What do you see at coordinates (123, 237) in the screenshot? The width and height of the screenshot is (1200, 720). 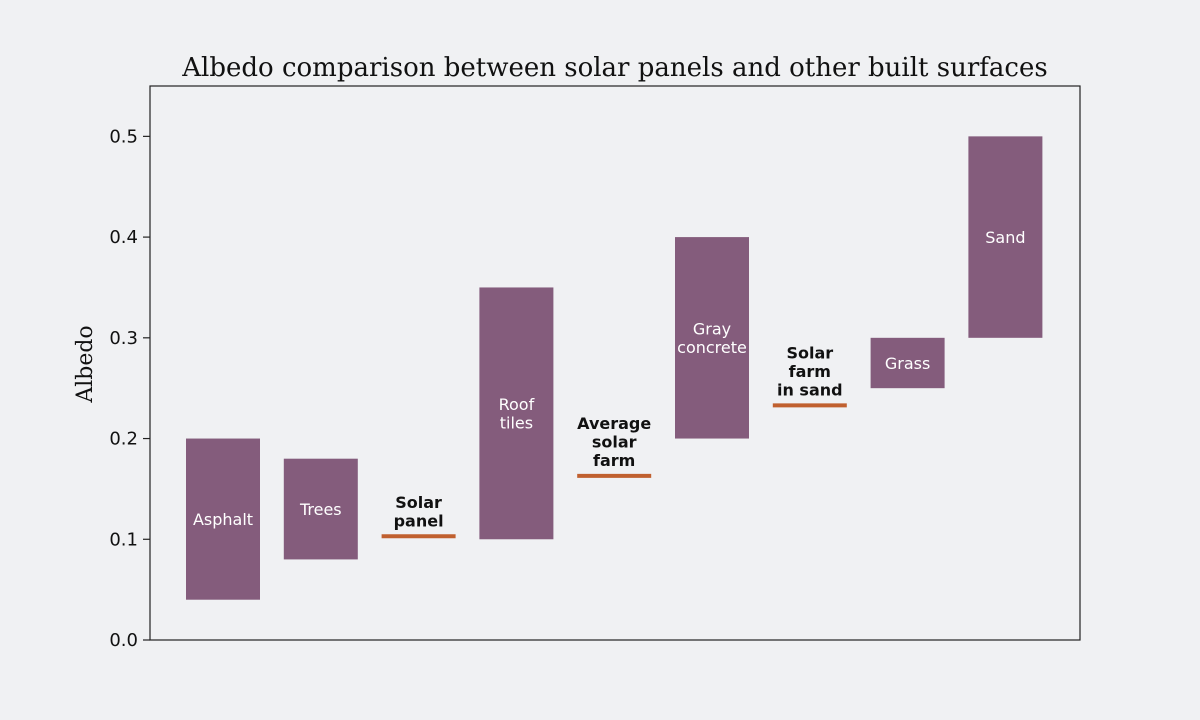 I see `y-tick-label: 0.4` at bounding box center [123, 237].